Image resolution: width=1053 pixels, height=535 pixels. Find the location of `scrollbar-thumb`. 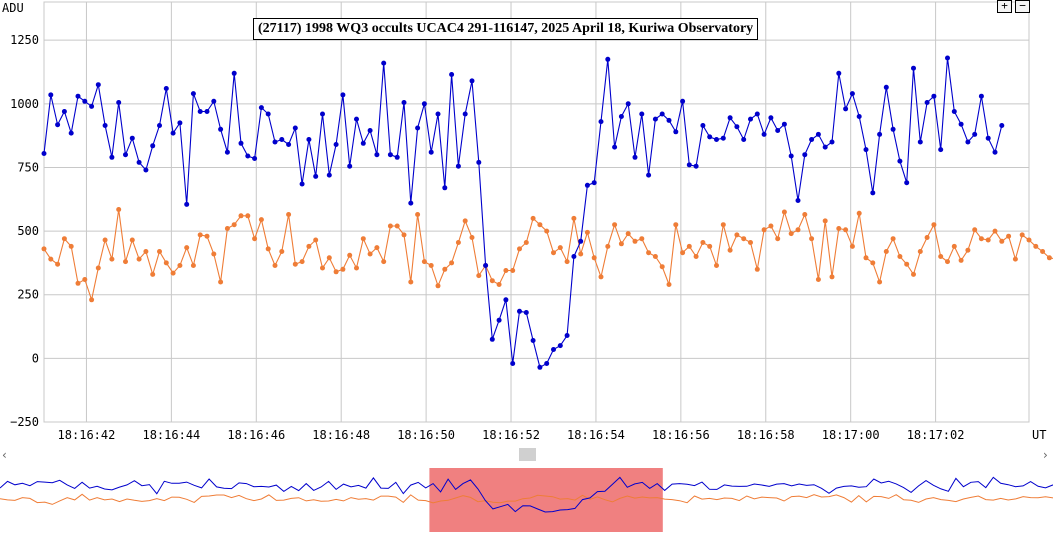

scrollbar-thumb is located at coordinates (527, 454).